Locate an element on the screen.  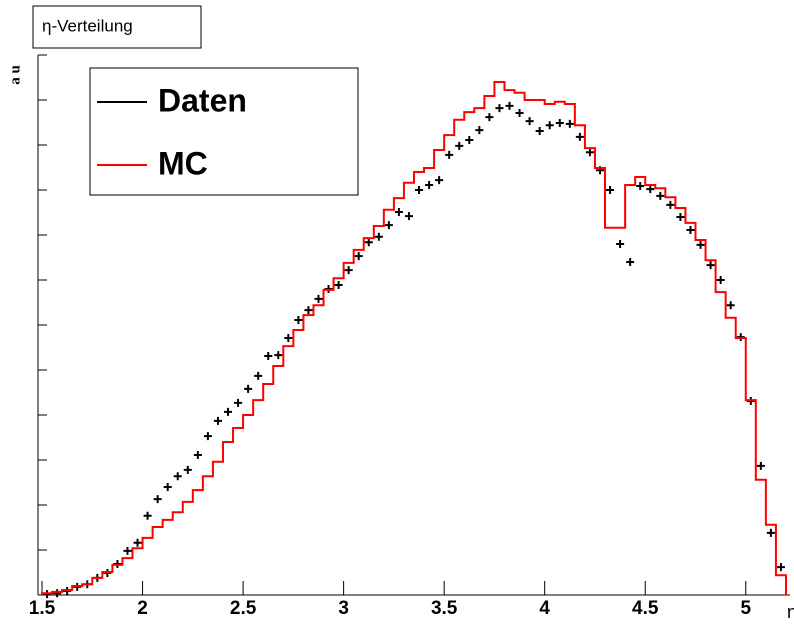
legend-label: MC is located at coordinates (183, 163).